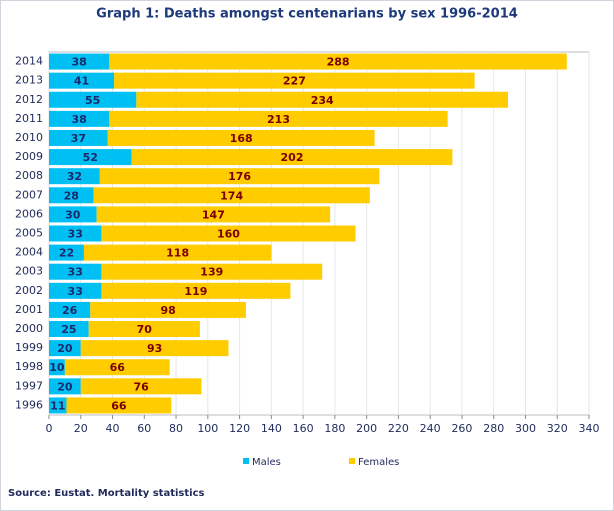 The image size is (614, 511). I want to click on data-label: 52, so click(90, 157).